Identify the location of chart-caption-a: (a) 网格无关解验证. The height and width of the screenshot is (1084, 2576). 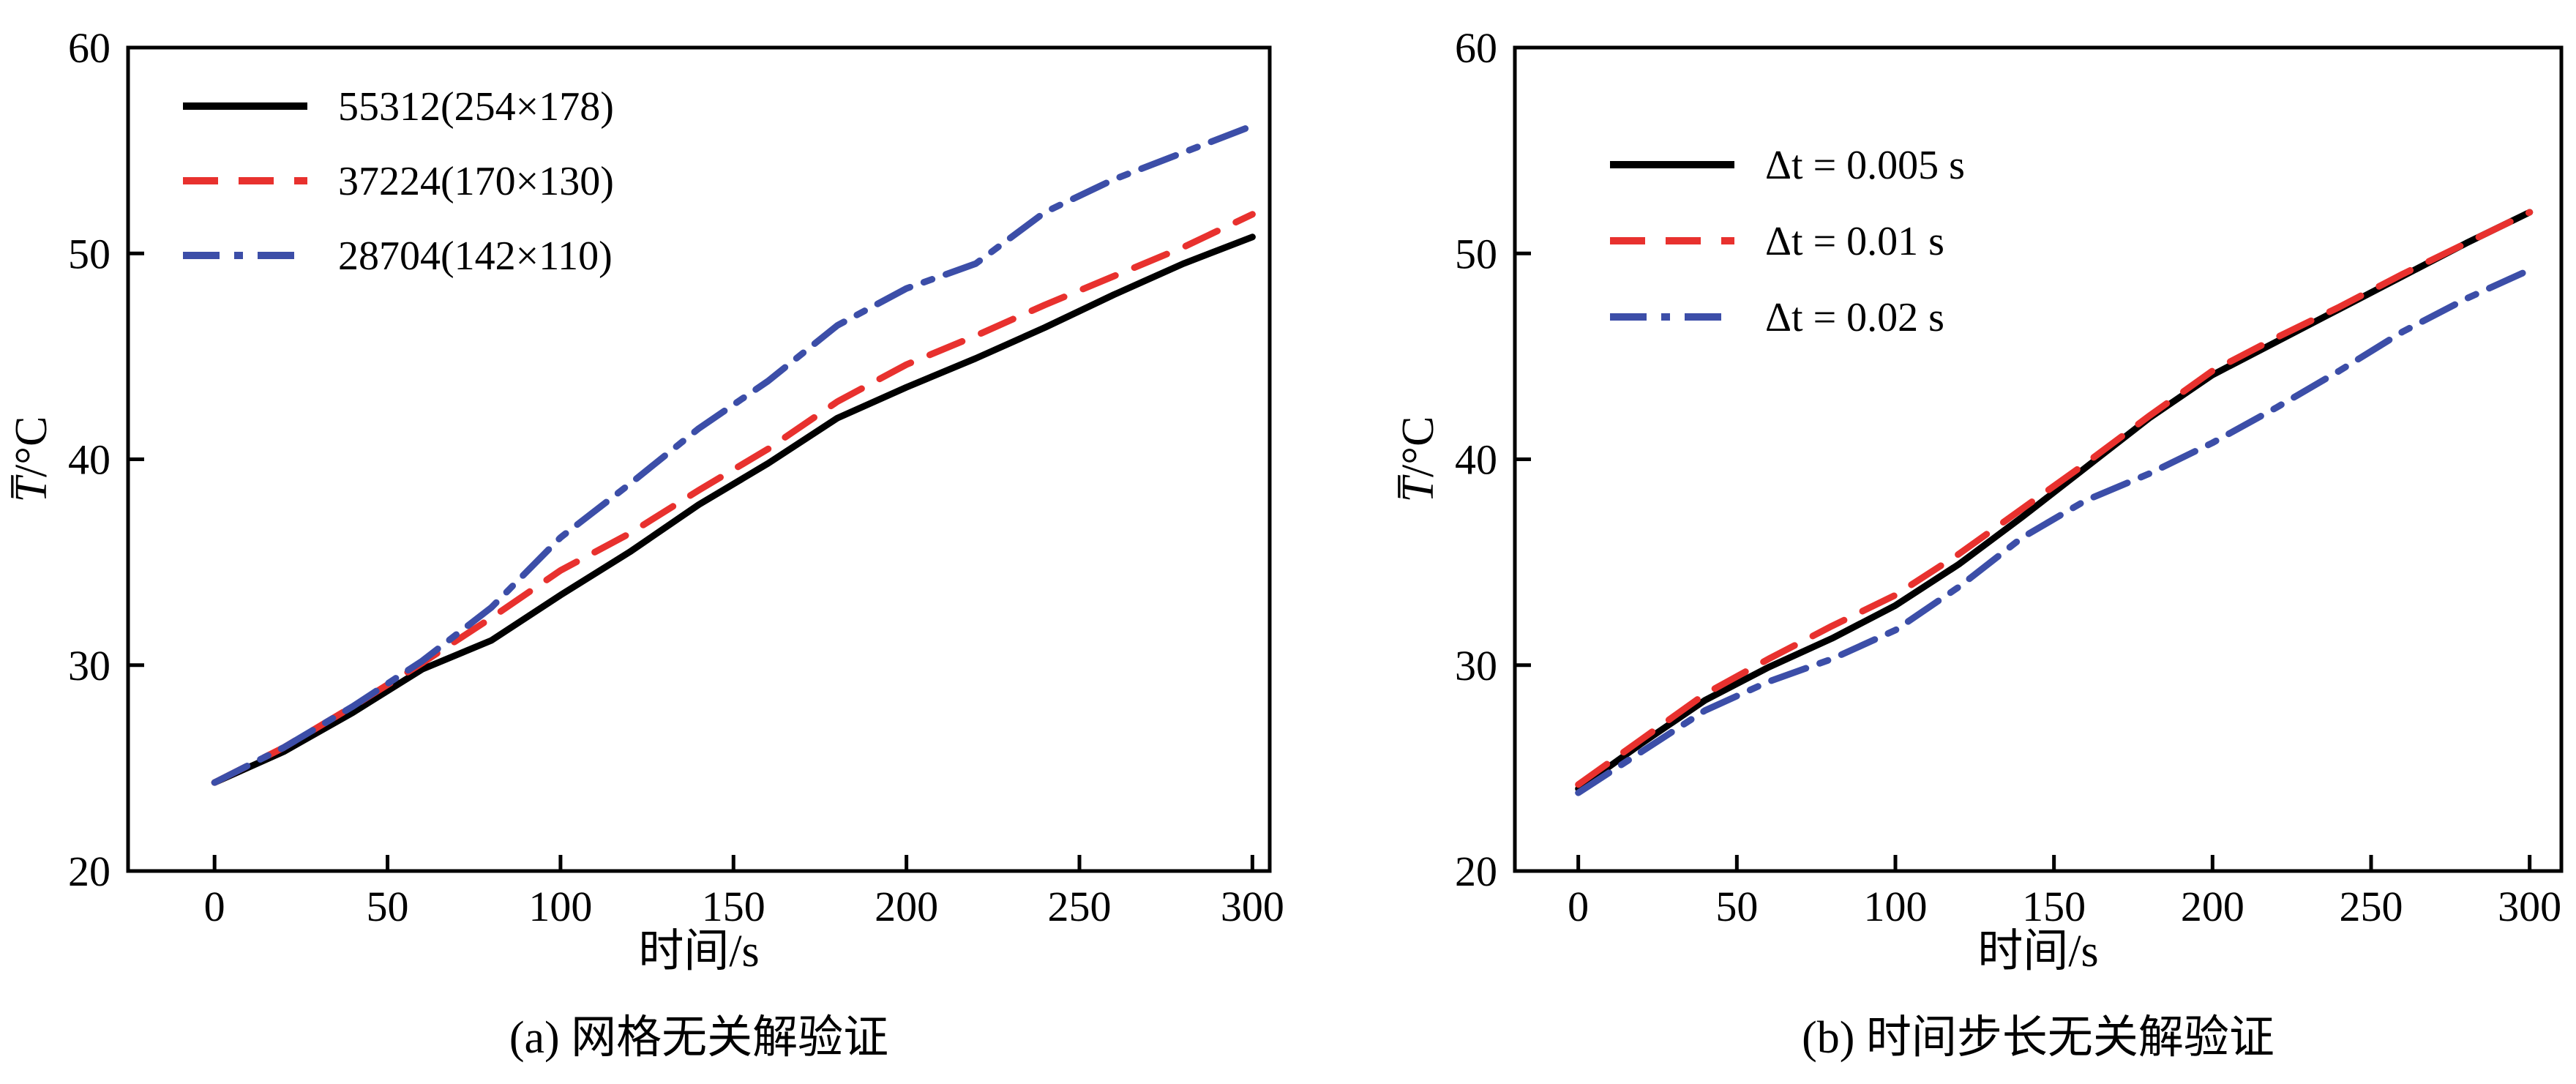
(698, 1038).